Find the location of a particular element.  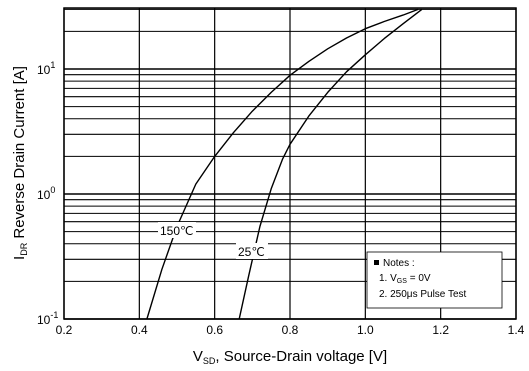

notes-line-1-post: = 0V is located at coordinates (419, 278).